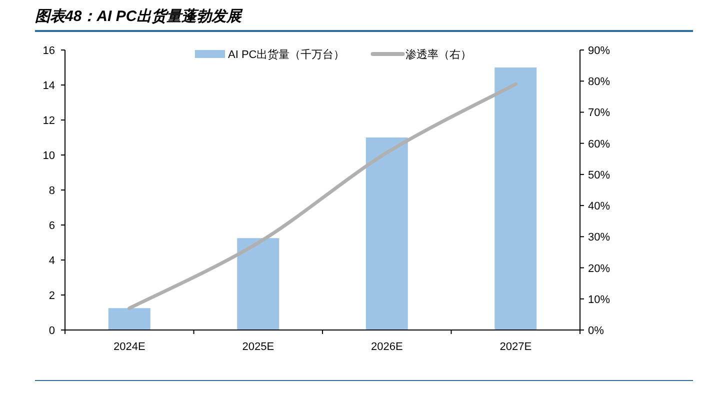  What do you see at coordinates (599, 144) in the screenshot?
I see `y2-tick-label: 60%` at bounding box center [599, 144].